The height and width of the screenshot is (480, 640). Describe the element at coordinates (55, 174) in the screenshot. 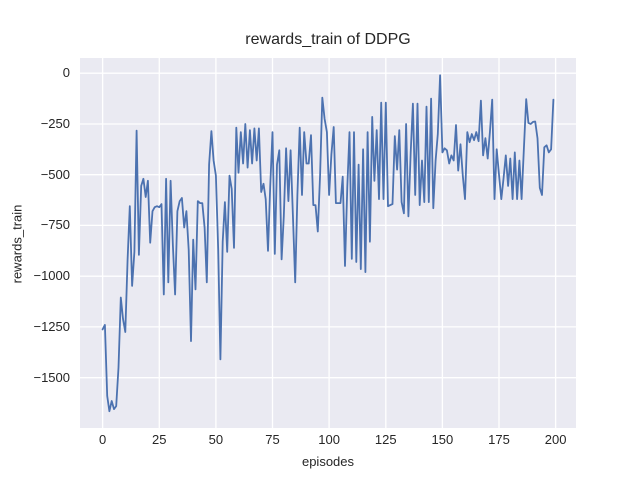

I see `y-tick-label: −500` at that location.